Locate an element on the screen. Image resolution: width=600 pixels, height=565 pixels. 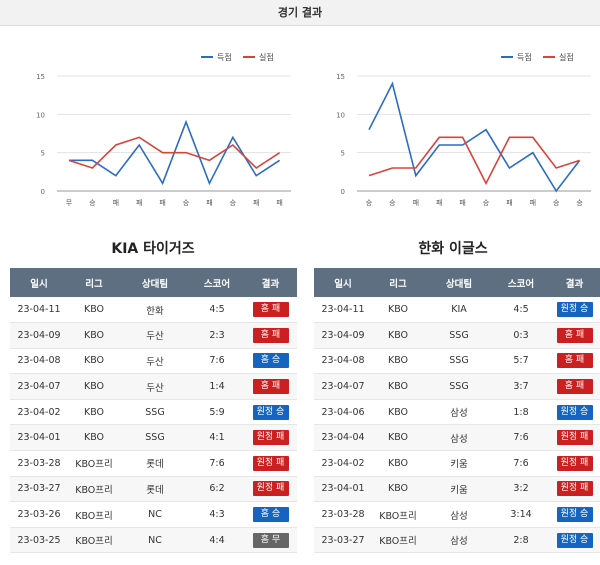
score-cell: 6:2 is located at coordinates (217, 489).